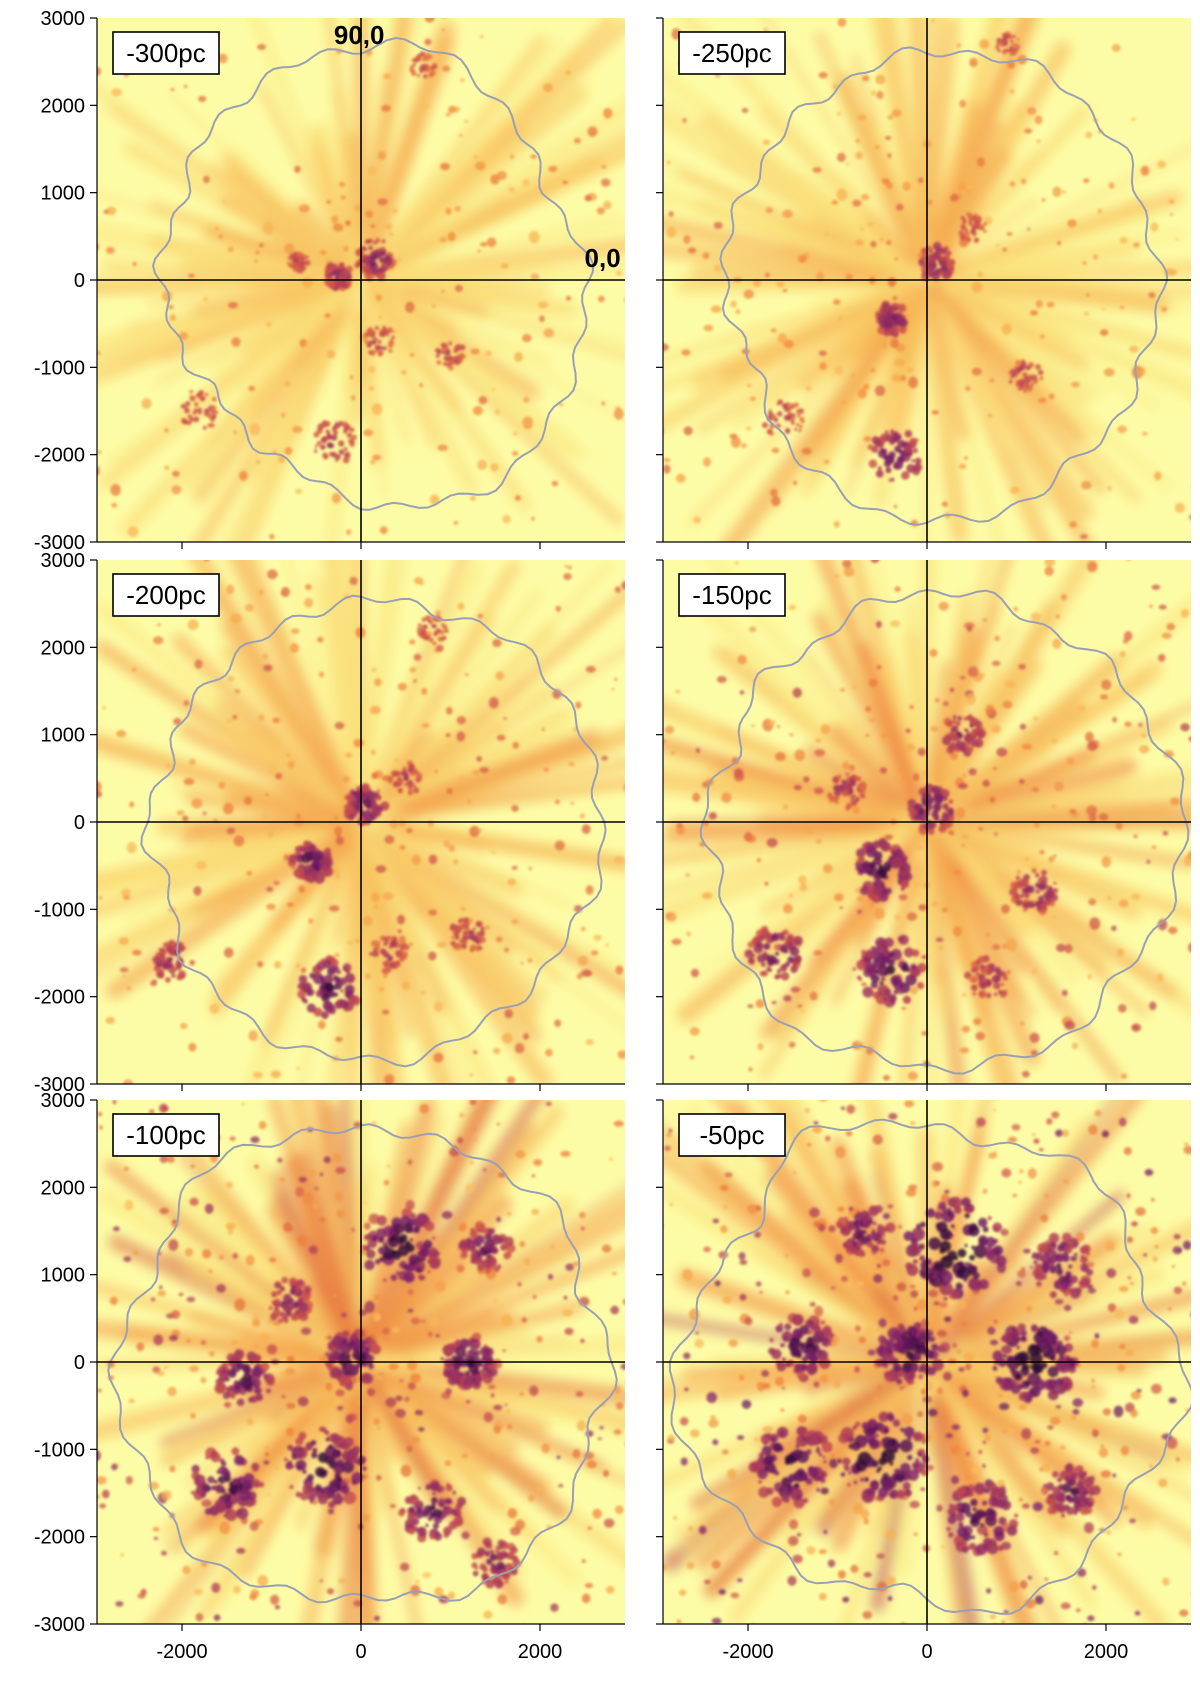  Describe the element at coordinates (323, 257) in the screenshot. I see `dense-regions` at that location.